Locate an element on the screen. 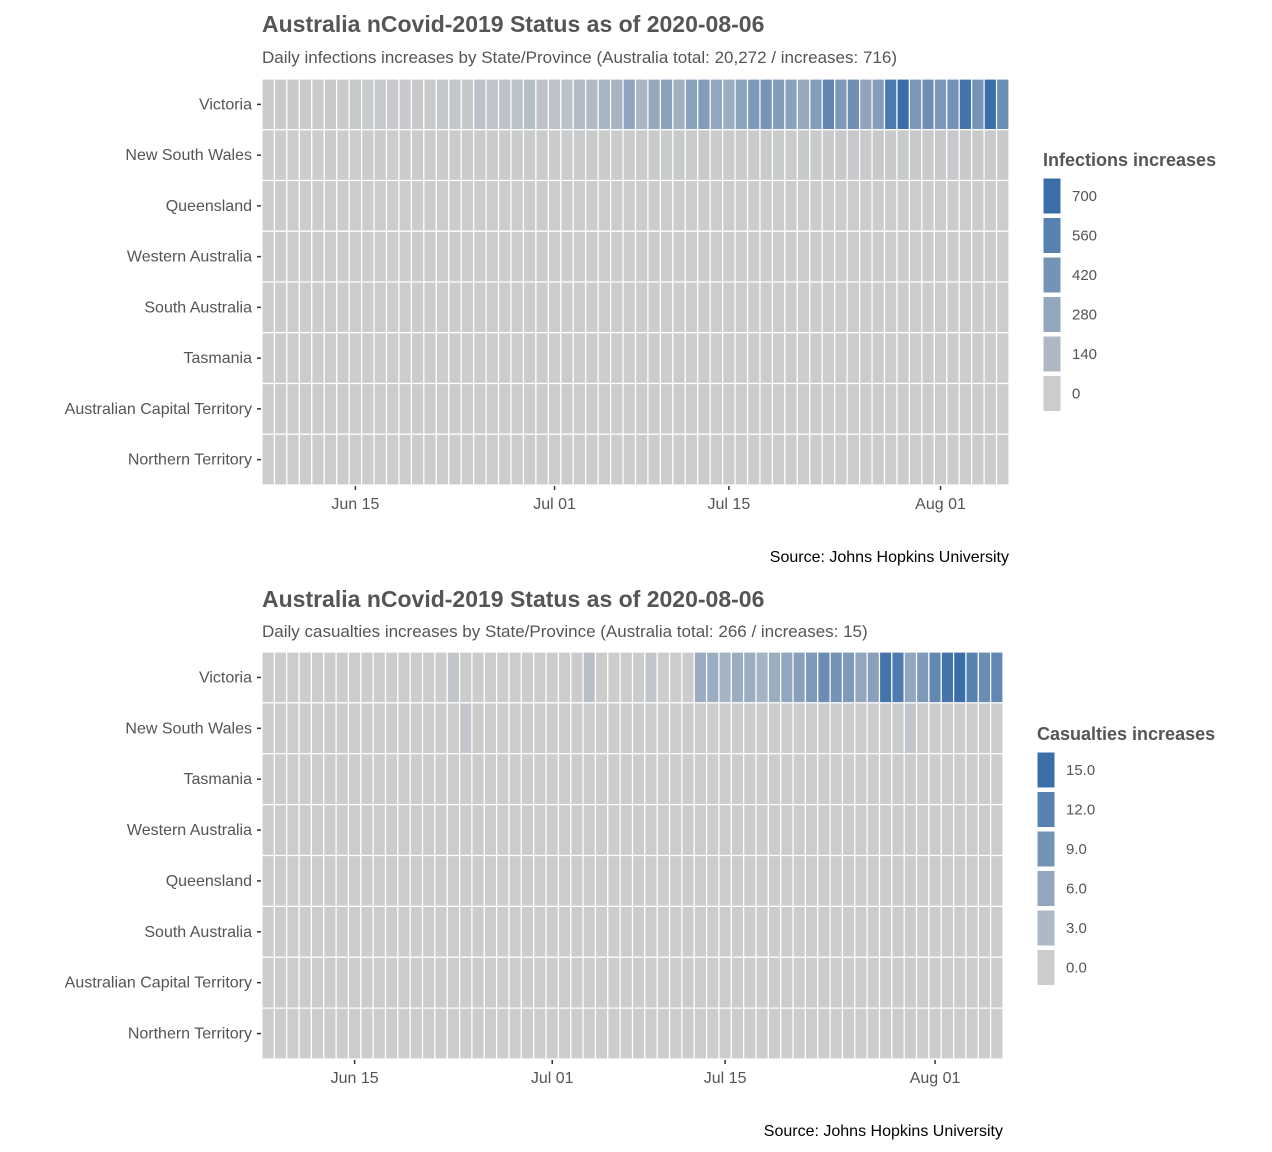 This screenshot has height=1152, width=1272. legend-label: 15.0 is located at coordinates (1080, 770).